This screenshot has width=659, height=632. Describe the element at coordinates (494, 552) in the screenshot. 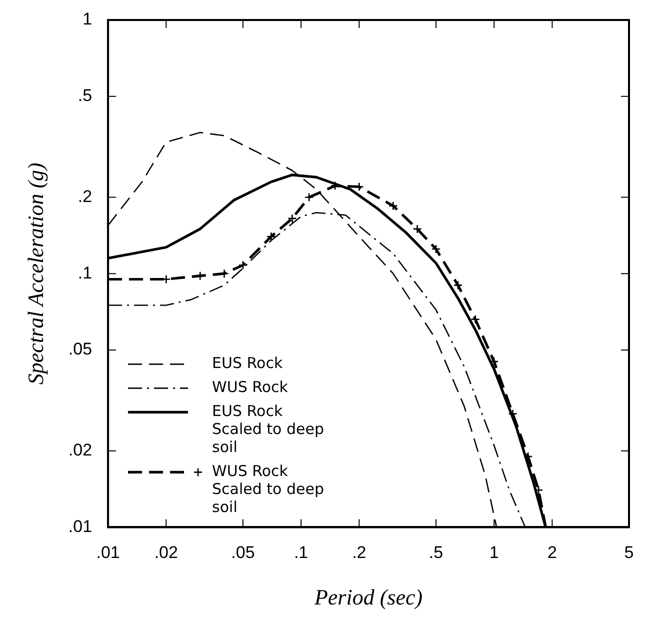

I see `x-tick-label: 1` at that location.